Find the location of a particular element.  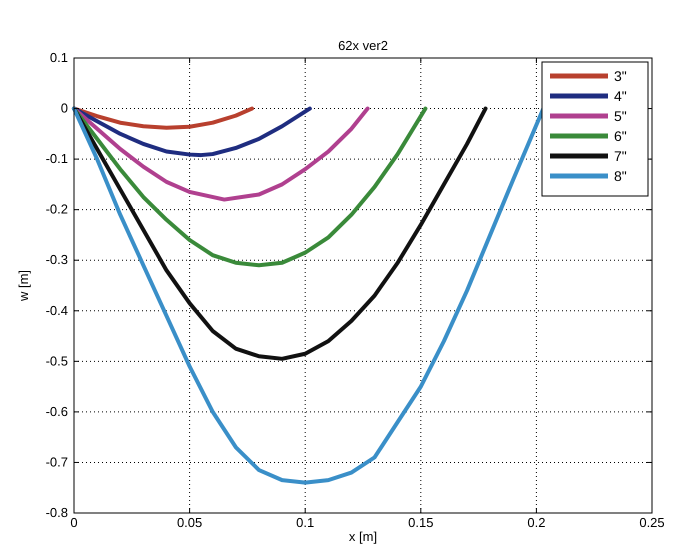

y-tick-label: -0.7 is located at coordinates (57, 462).